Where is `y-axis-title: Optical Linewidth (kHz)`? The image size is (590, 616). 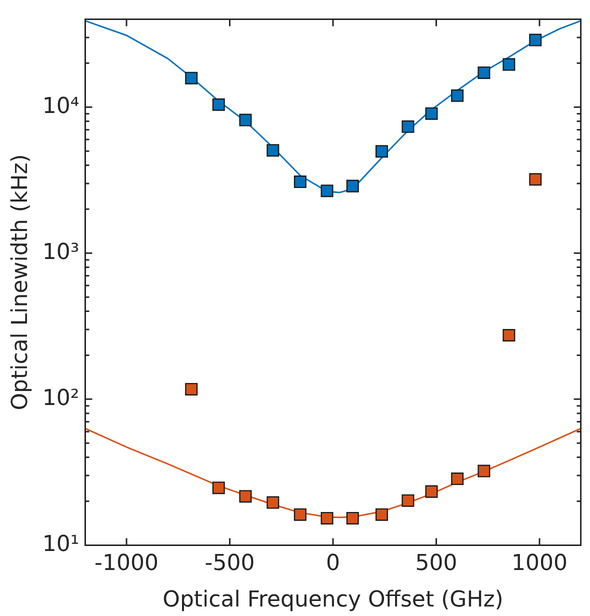 y-axis-title: Optical Linewidth (kHz) is located at coordinates (20, 282).